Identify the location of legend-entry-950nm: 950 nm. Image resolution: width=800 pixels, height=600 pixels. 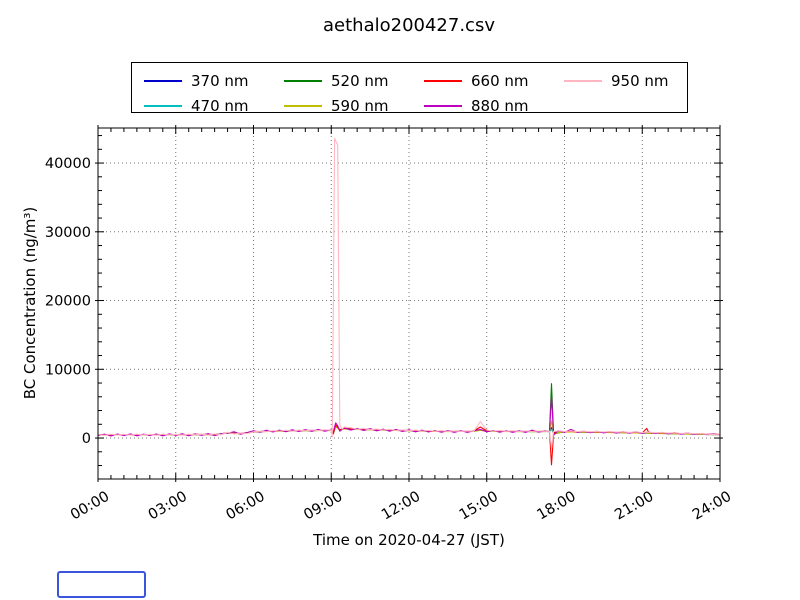
(616, 80).